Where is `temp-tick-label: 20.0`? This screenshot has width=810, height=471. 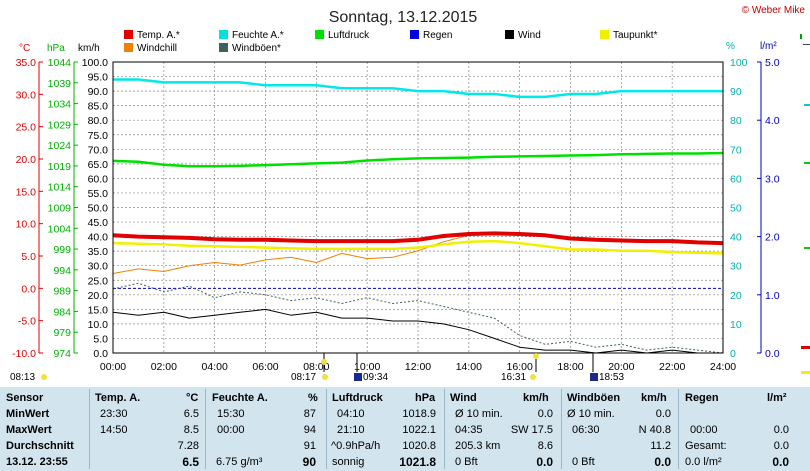
temp-tick-label: 20.0 is located at coordinates (26, 160).